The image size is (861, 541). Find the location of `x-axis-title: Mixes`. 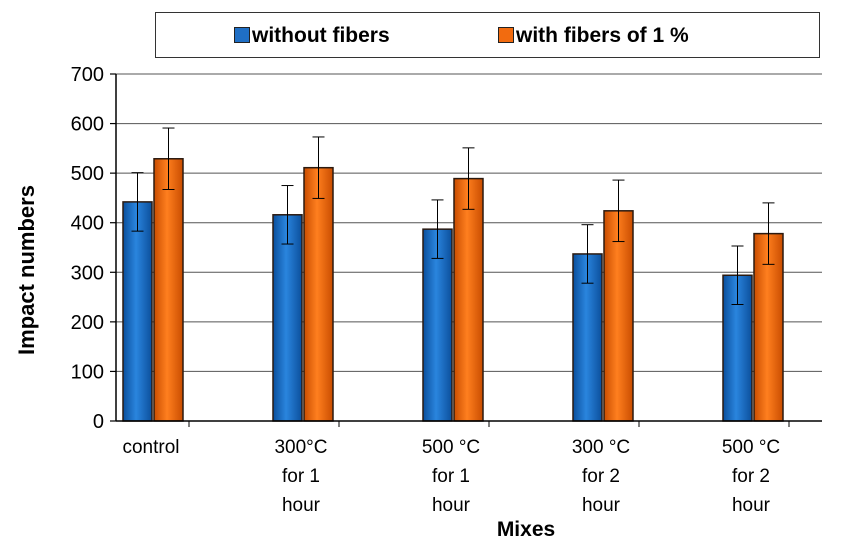

x-axis-title: Mixes is located at coordinates (526, 529).